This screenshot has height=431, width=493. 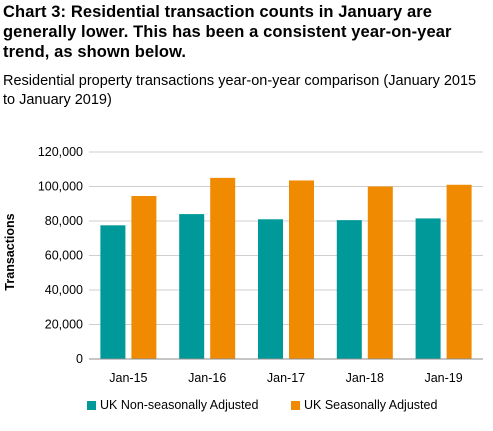 I want to click on y-axis-label: Transactions, so click(x=10, y=251).